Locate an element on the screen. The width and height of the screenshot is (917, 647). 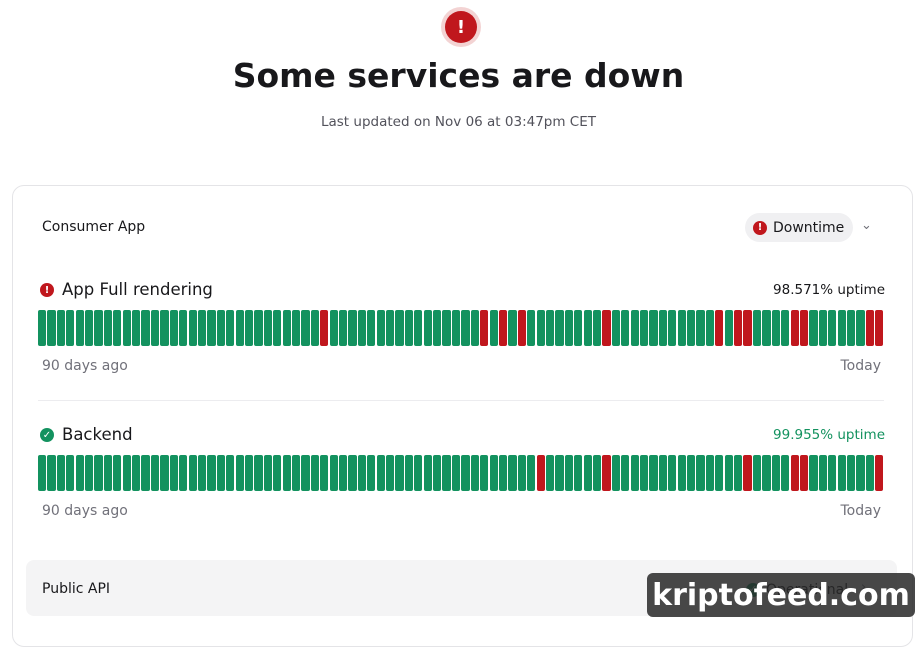
group-name: Public API is located at coordinates (76, 589).